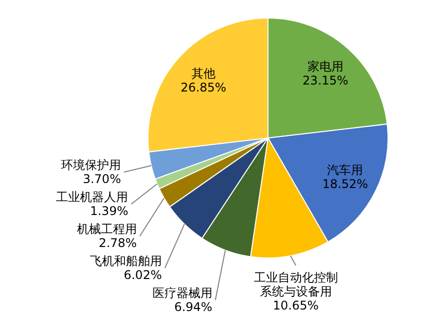 This screenshot has height=334, width=443. What do you see at coordinates (296, 284) in the screenshot?
I see `slice-label: 工业自动化控制系统与设备用` at bounding box center [296, 284].